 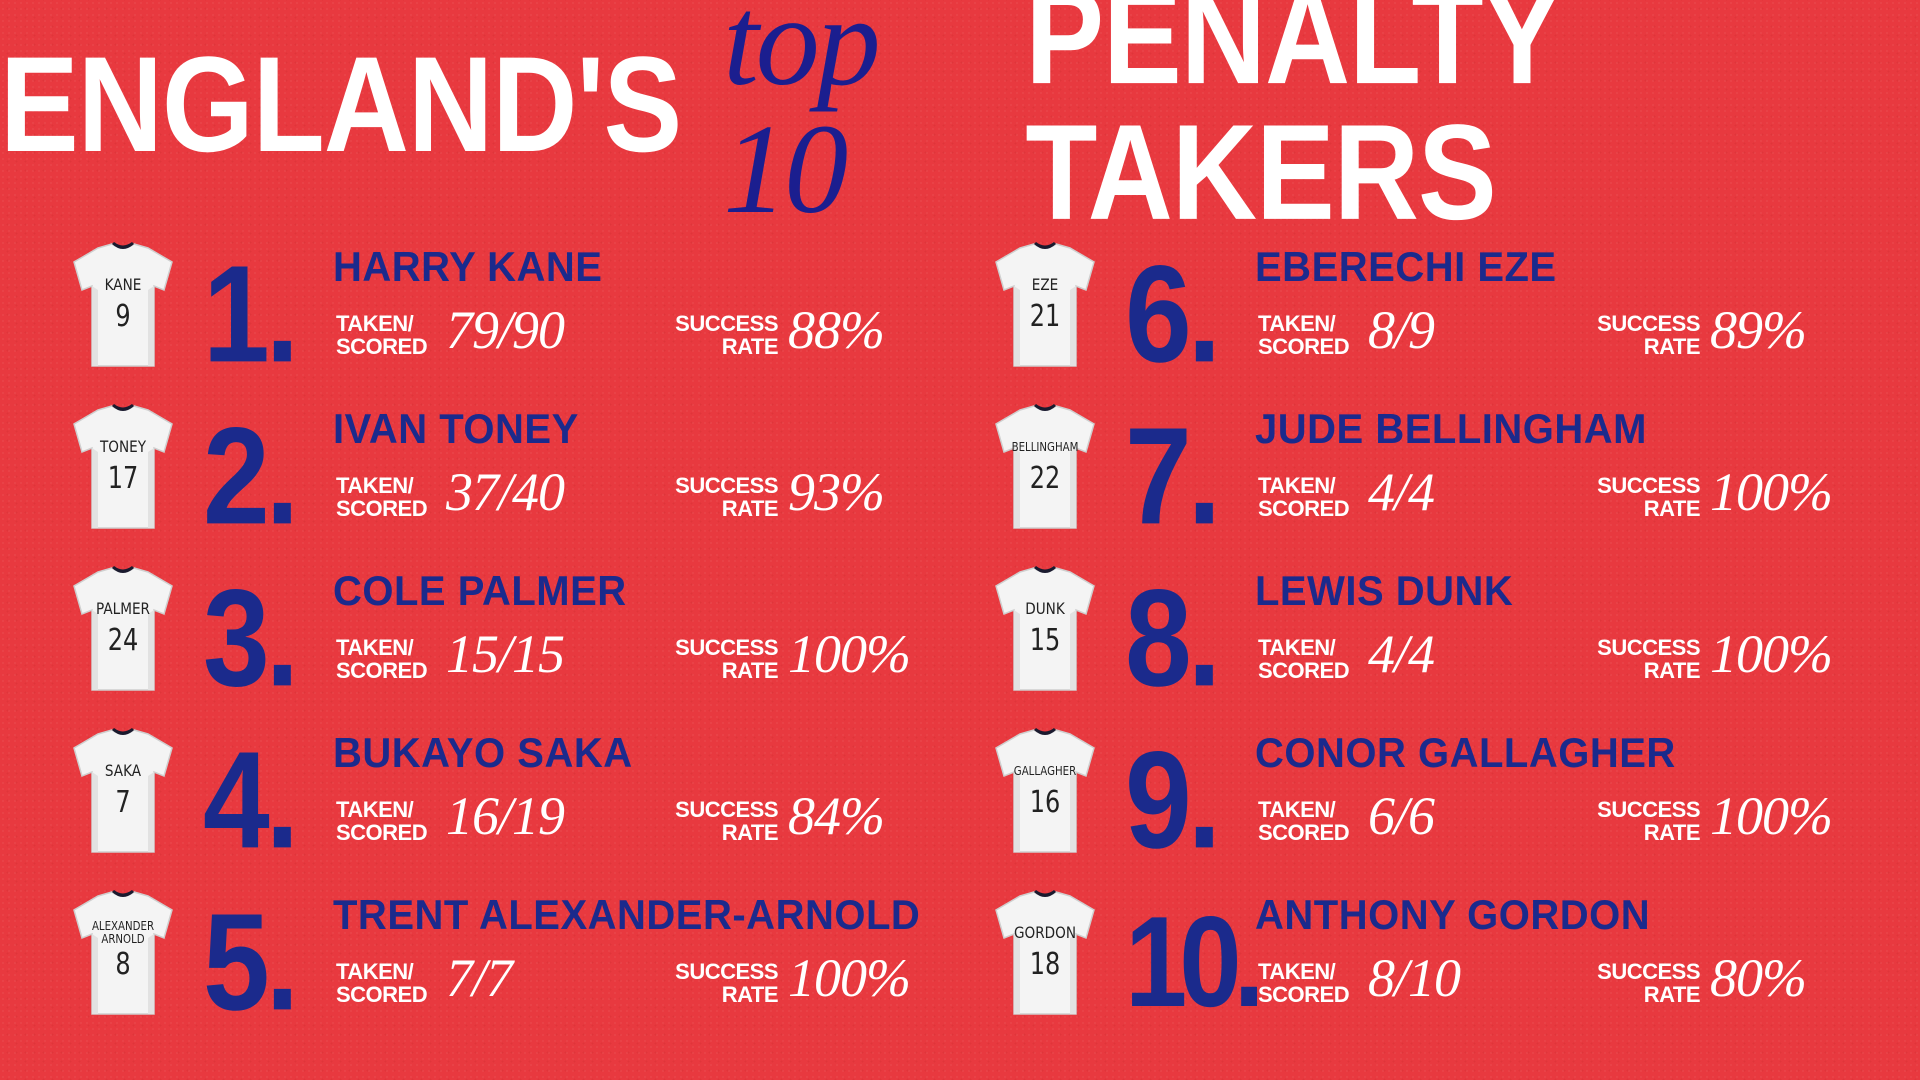 I want to click on shirt-text: GORDON 18, so click(x=1045, y=947).